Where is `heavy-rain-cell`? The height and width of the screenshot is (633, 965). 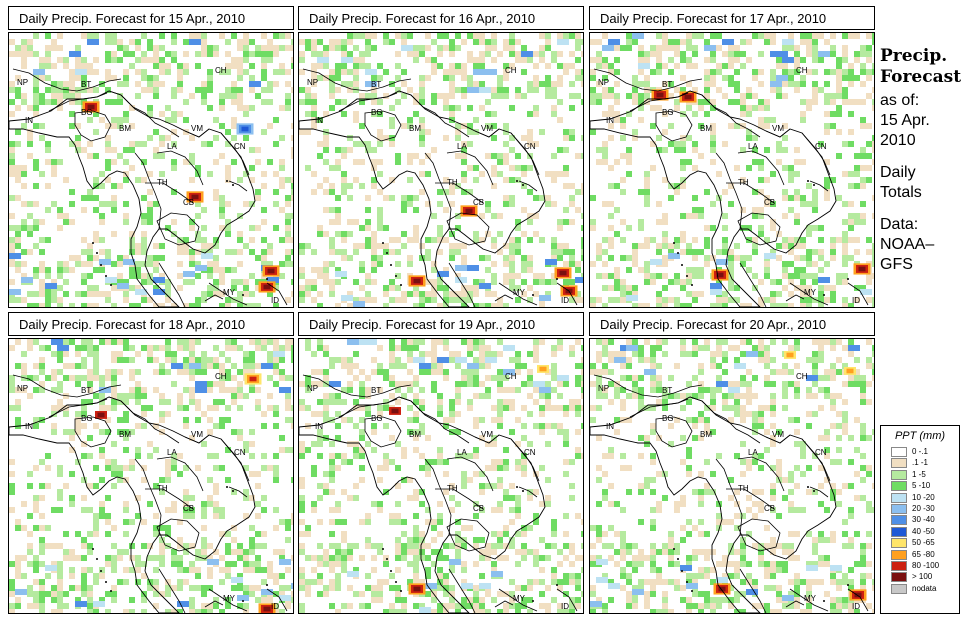
heavy-rain-cell is located at coordinates (417, 589).